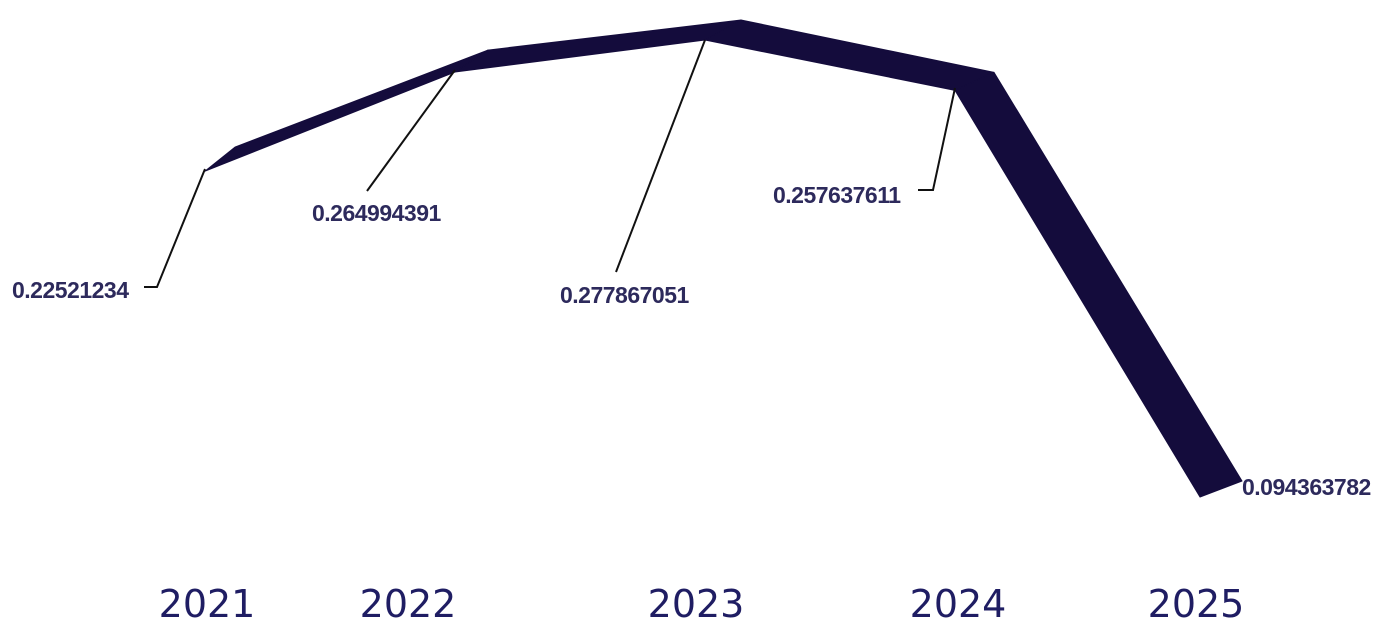 Image resolution: width=1376 pixels, height=623 pixels. What do you see at coordinates (598, 46) in the screenshot?
I see `line-segment-2022-2023` at bounding box center [598, 46].